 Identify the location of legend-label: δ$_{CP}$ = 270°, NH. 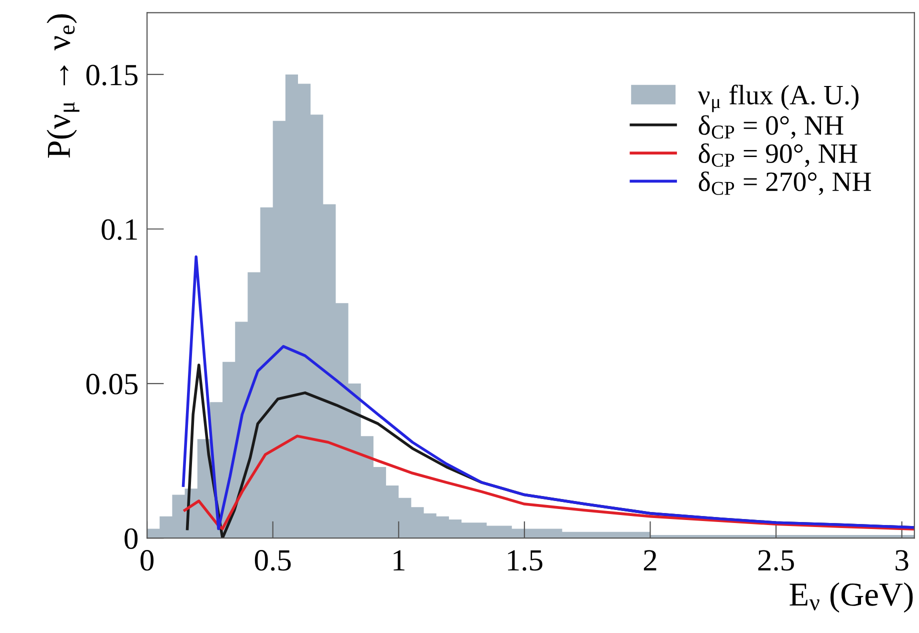
(785, 183).